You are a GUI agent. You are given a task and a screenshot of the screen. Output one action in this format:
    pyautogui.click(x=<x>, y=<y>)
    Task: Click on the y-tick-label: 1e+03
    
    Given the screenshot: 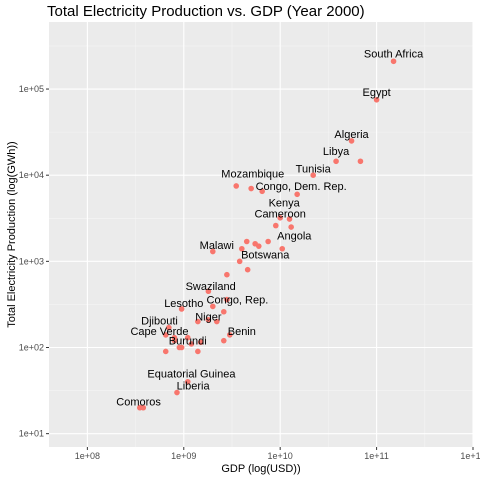 What is the action you would take?
    pyautogui.click(x=31, y=261)
    